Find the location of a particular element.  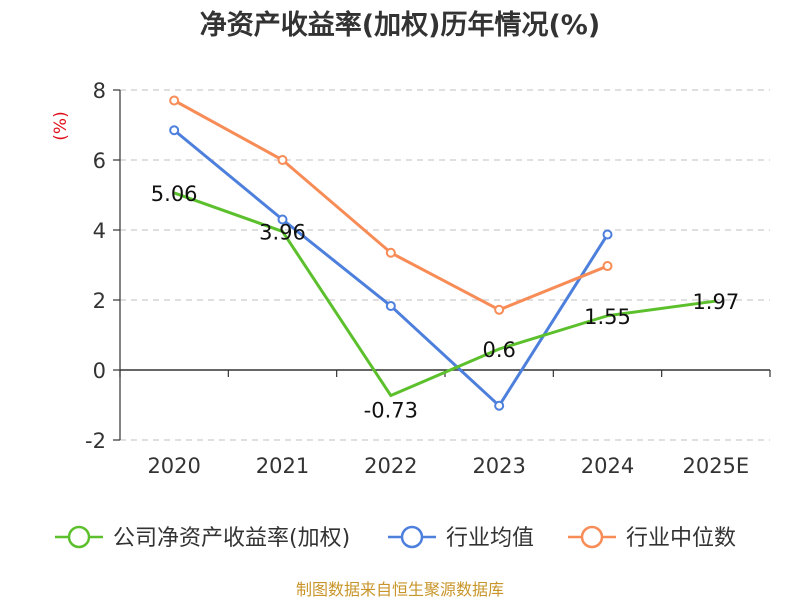

x-tick-label: 2025E is located at coordinates (715, 466).